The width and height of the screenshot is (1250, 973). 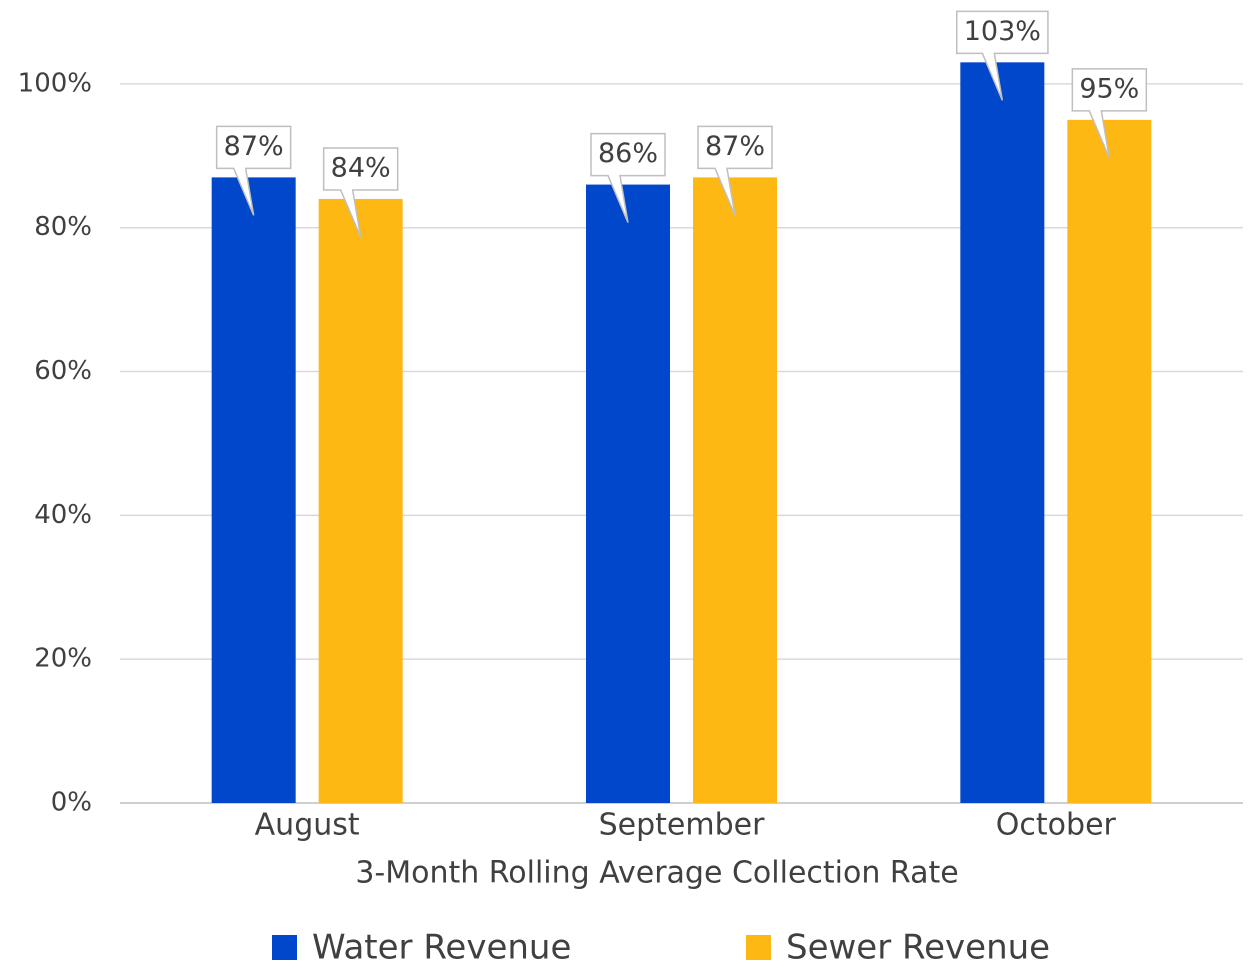 I want to click on data-label: 84%, so click(x=361, y=167).